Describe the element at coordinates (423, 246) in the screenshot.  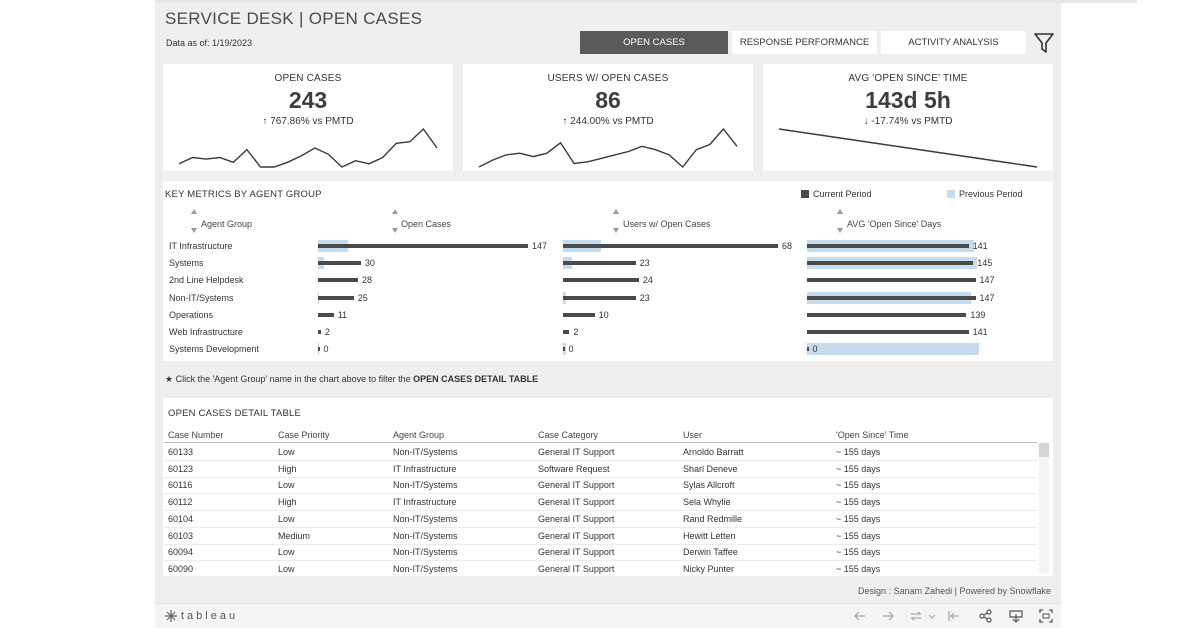
I see `bar-current-open-cases` at that location.